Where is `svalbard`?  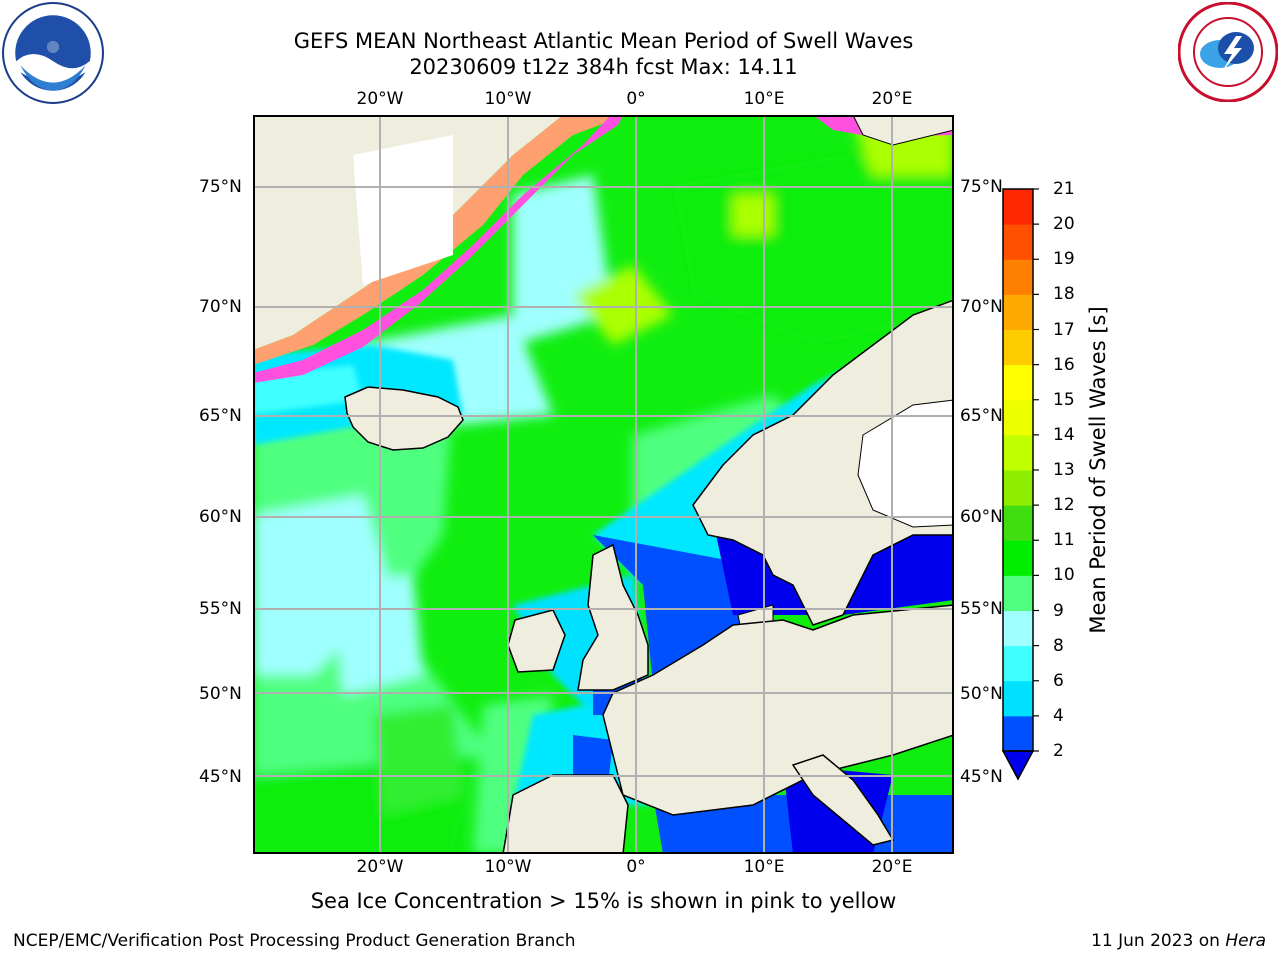 svalbard is located at coordinates (903, 130).